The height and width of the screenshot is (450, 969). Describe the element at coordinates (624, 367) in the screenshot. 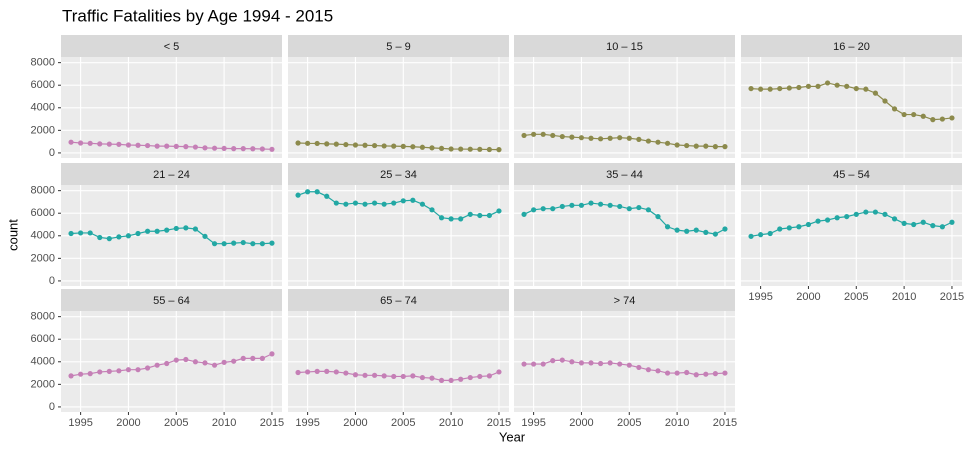

I see `line` at that location.